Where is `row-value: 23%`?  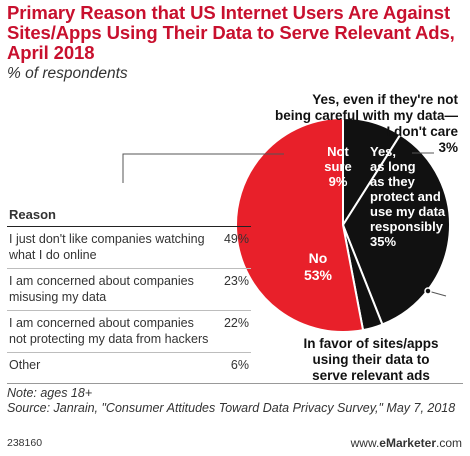
row-value: 23% is located at coordinates (236, 281).